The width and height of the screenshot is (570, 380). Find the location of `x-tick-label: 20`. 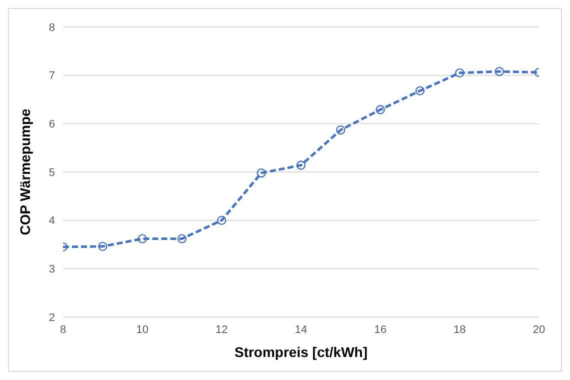

x-tick-label: 20 is located at coordinates (539, 330).